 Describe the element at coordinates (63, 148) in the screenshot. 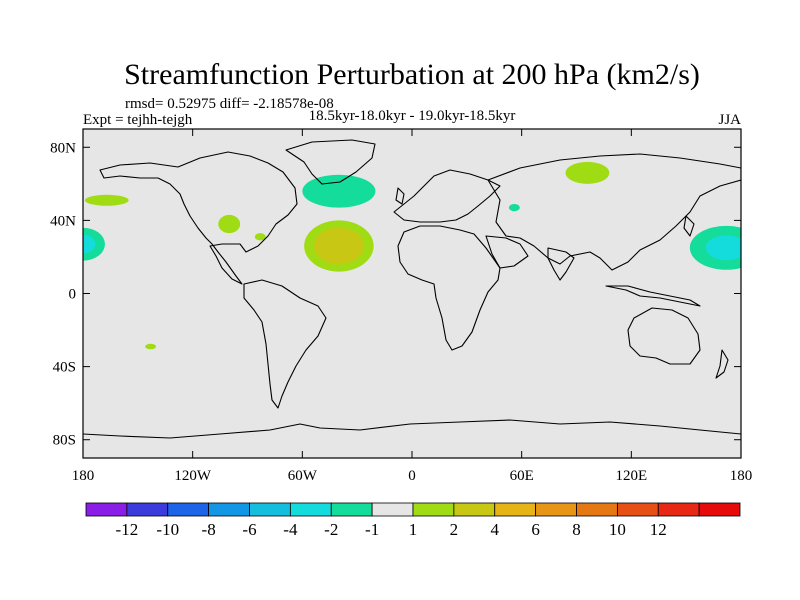

I see `y-tick-label: 80N` at that location.